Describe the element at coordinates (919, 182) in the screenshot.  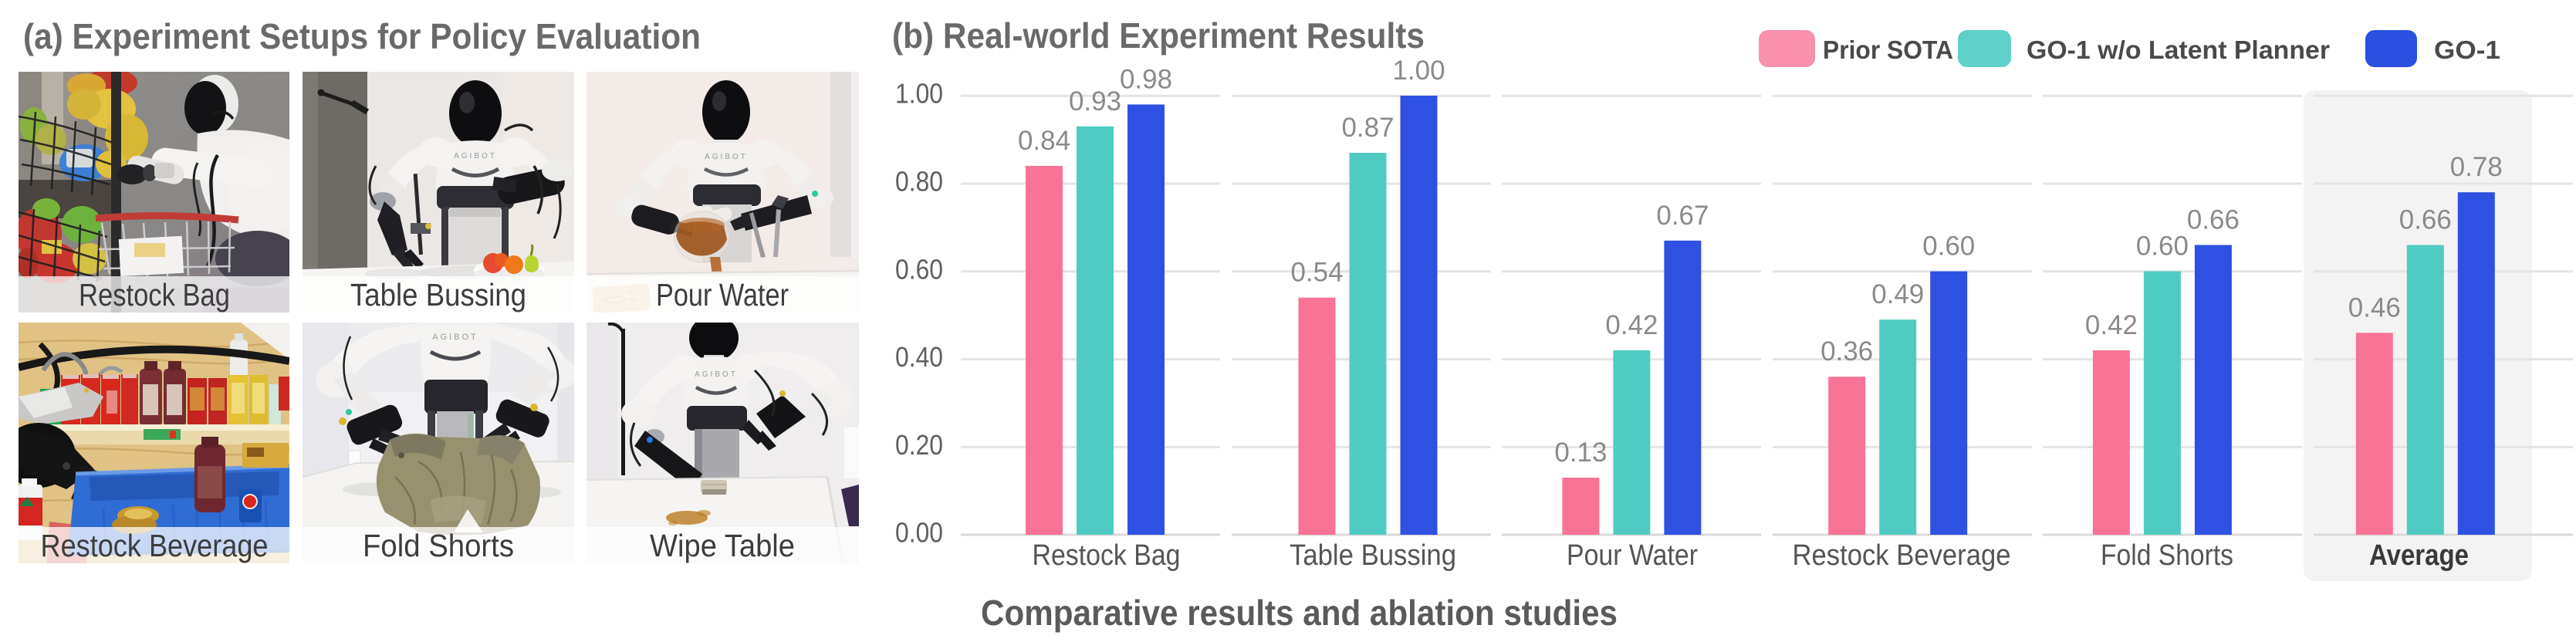
I see `svg-text: 0.80` at that location.